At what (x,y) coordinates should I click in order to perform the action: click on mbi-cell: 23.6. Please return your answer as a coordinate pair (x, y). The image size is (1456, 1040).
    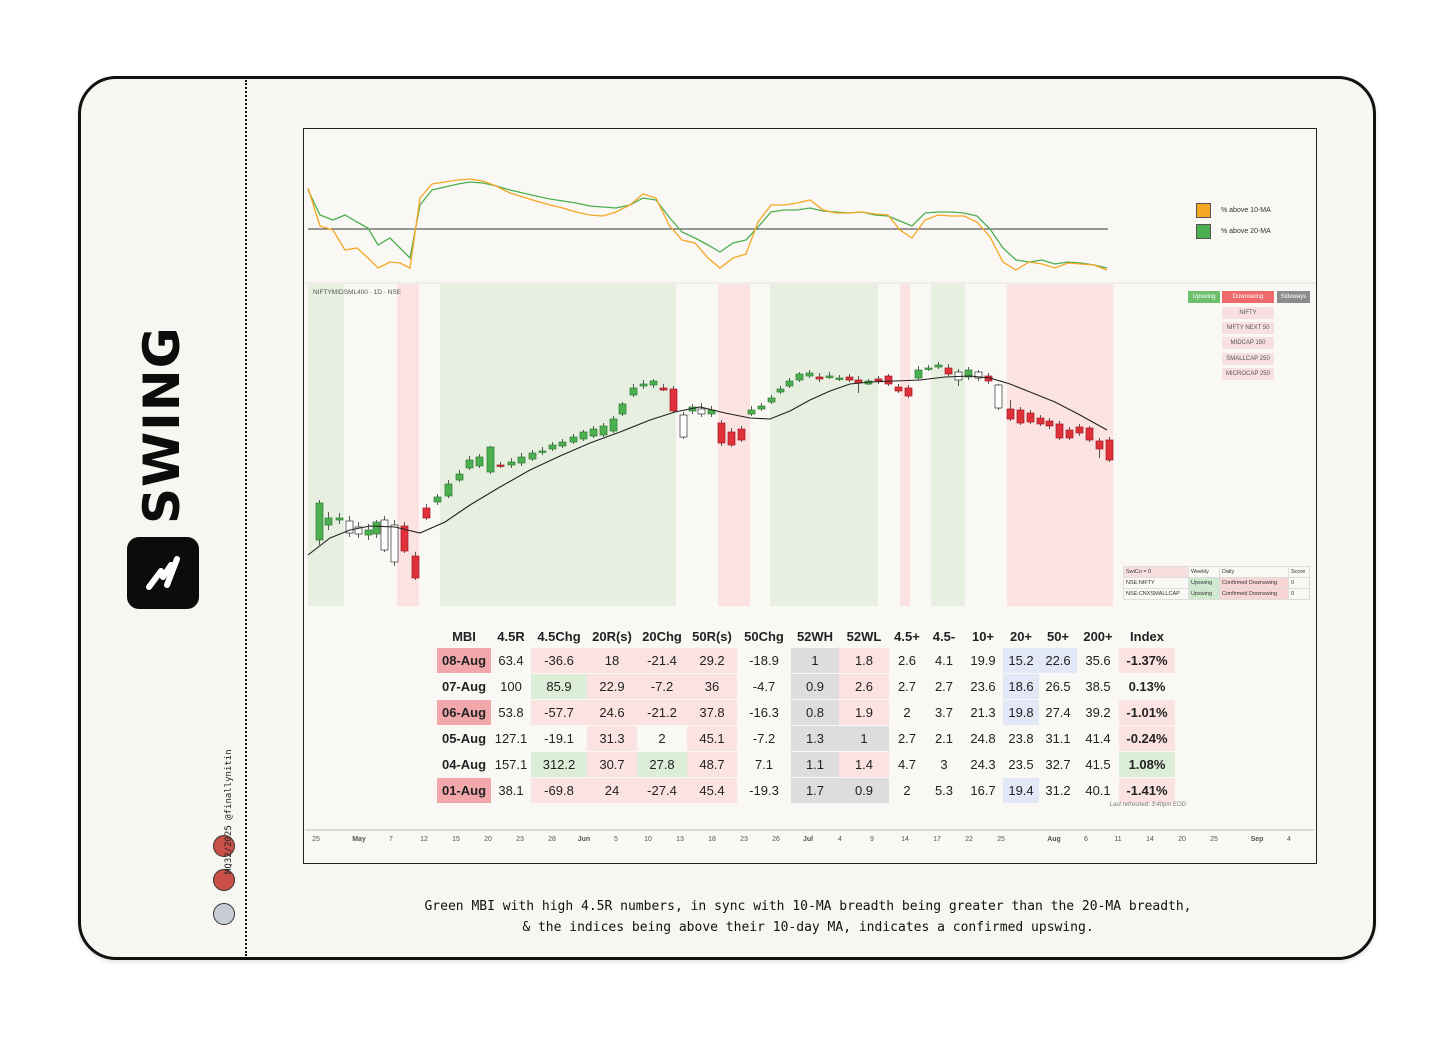
    Looking at the image, I should click on (983, 686).